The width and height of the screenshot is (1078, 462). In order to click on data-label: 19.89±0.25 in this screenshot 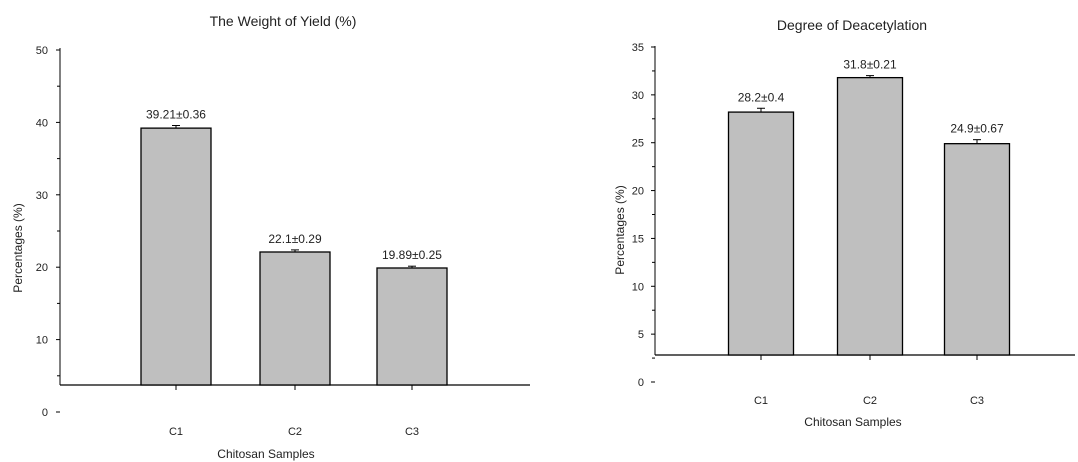, I will do `click(412, 255)`.